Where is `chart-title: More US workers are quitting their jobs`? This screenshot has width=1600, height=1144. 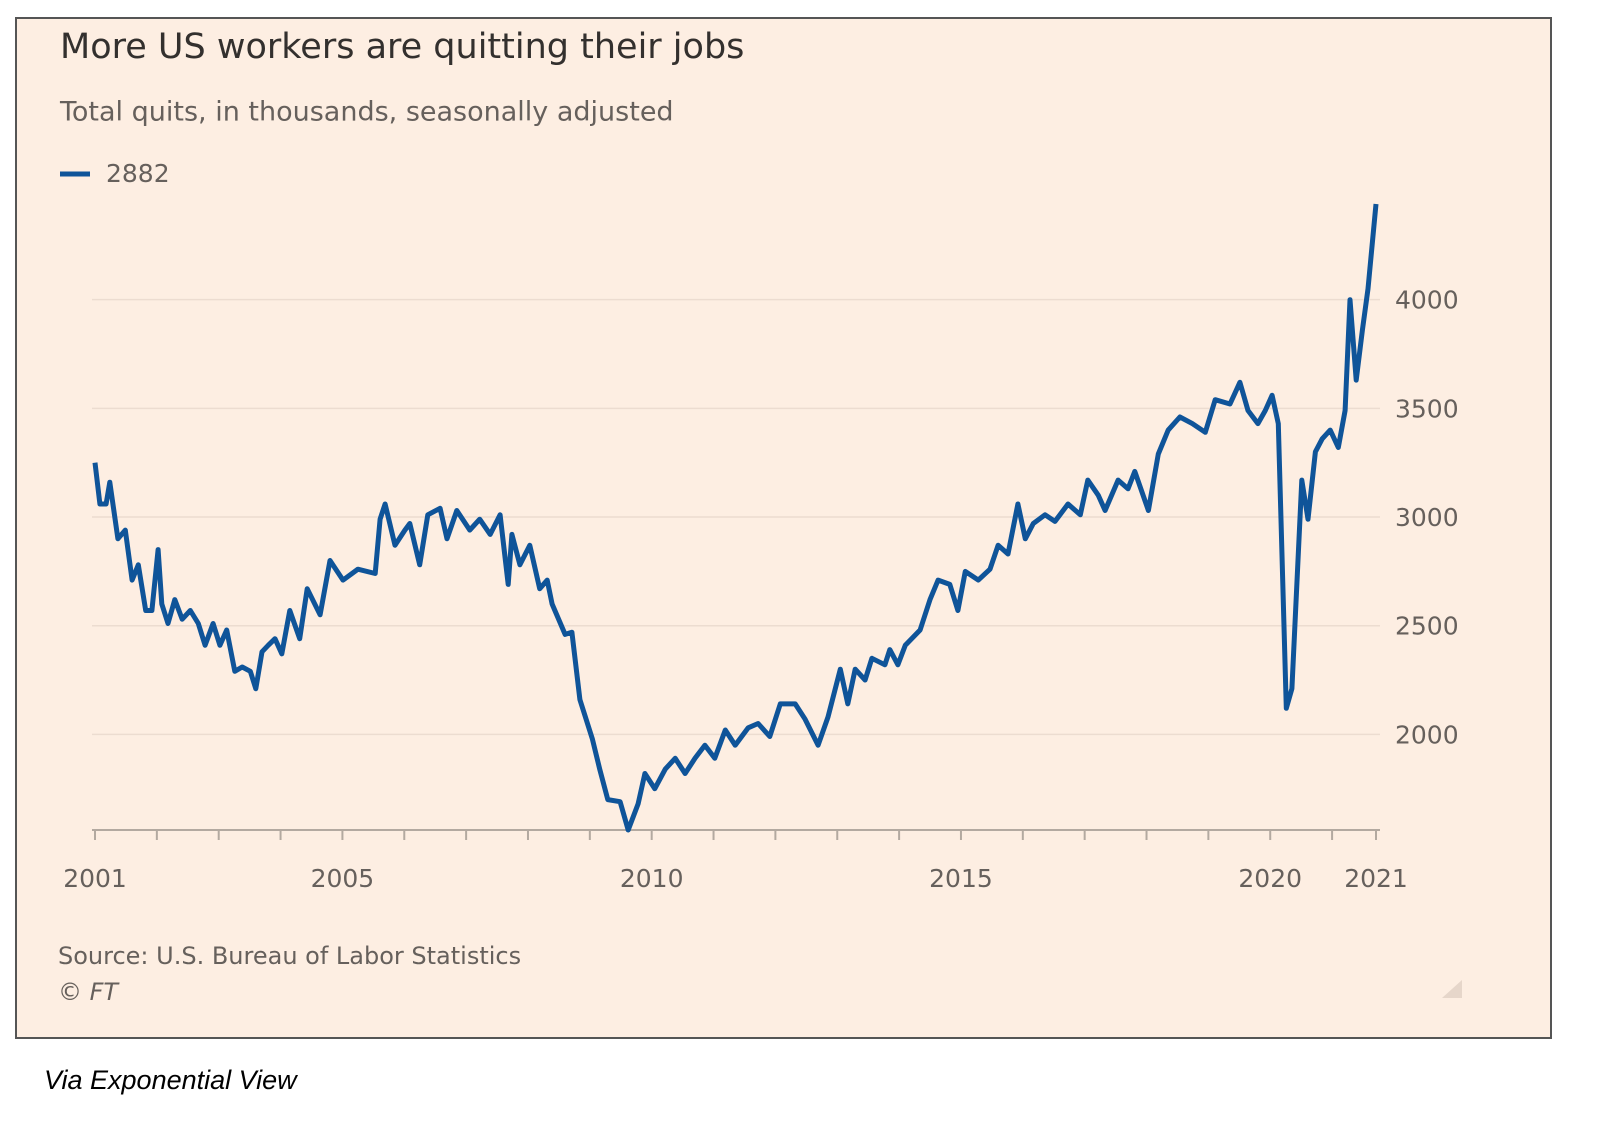 chart-title: More US workers are quitting their jobs is located at coordinates (402, 47).